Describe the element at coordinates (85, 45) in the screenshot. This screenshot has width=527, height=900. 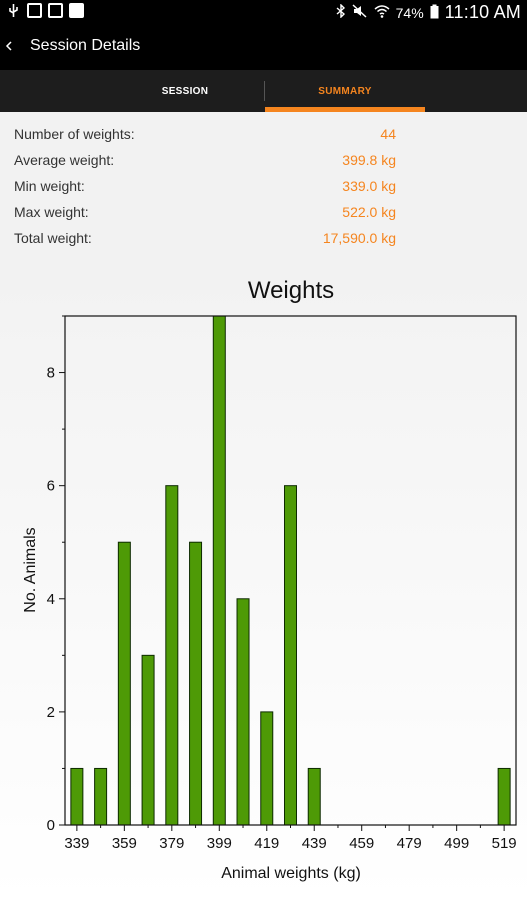
I see `page-title: Session Details` at that location.